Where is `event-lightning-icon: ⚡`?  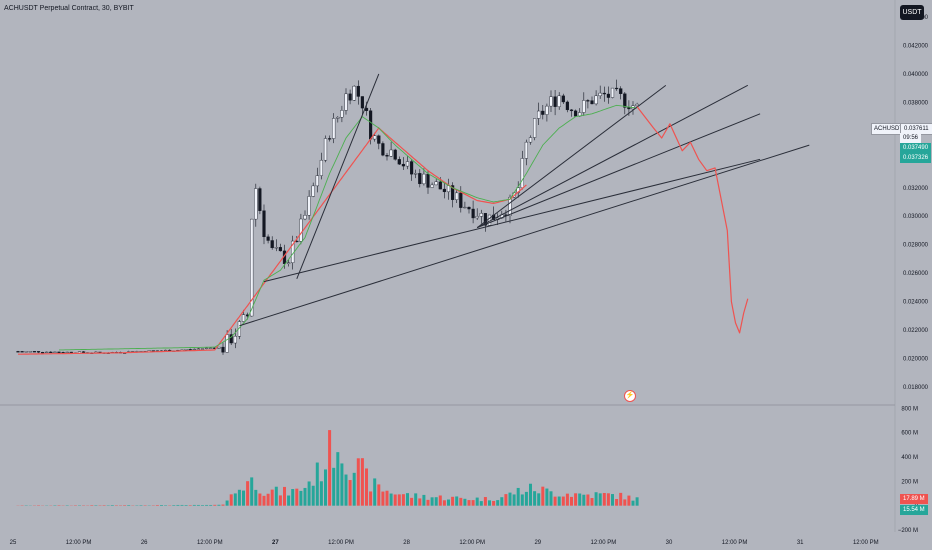
event-lightning-icon: ⚡ is located at coordinates (630, 396).